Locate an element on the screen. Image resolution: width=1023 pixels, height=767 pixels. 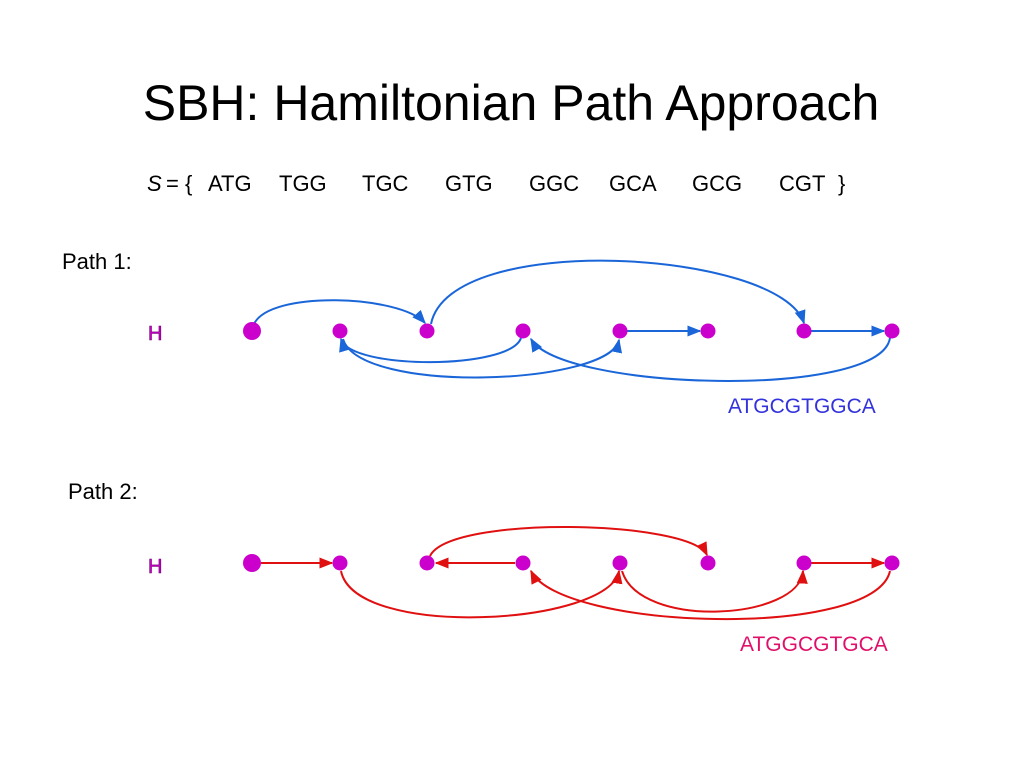
set-item: GTG is located at coordinates (469, 183).